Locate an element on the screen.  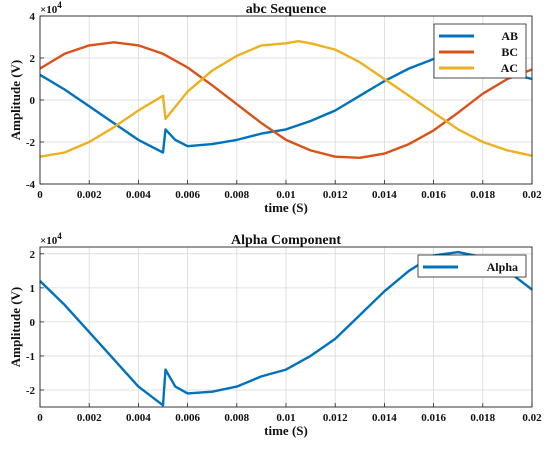
legend: AB BC AC is located at coordinates (480, 51).